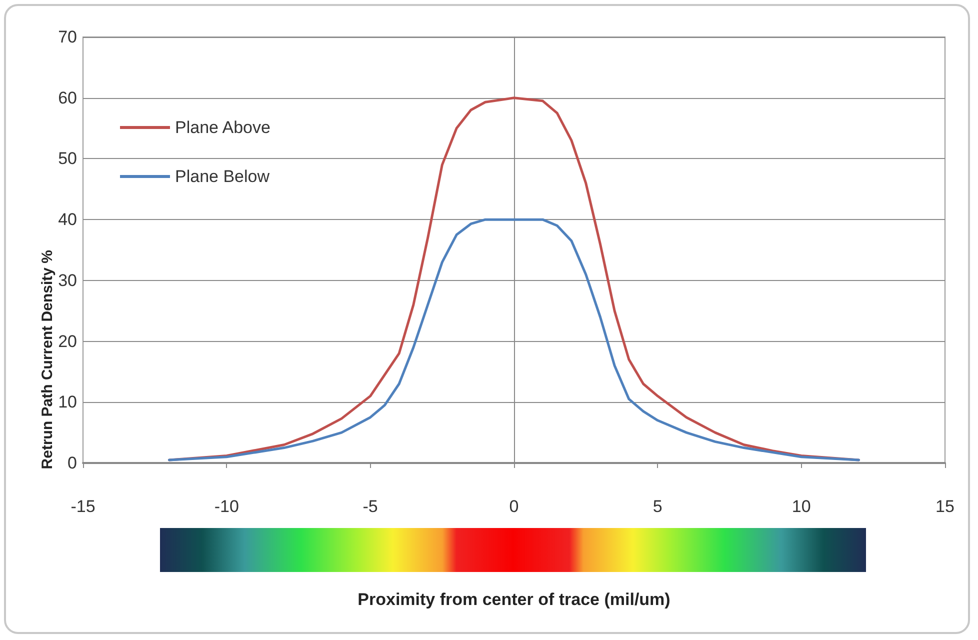 The image size is (978, 640). Describe the element at coordinates (67, 158) in the screenshot. I see `y-tick-label: 50` at that location.